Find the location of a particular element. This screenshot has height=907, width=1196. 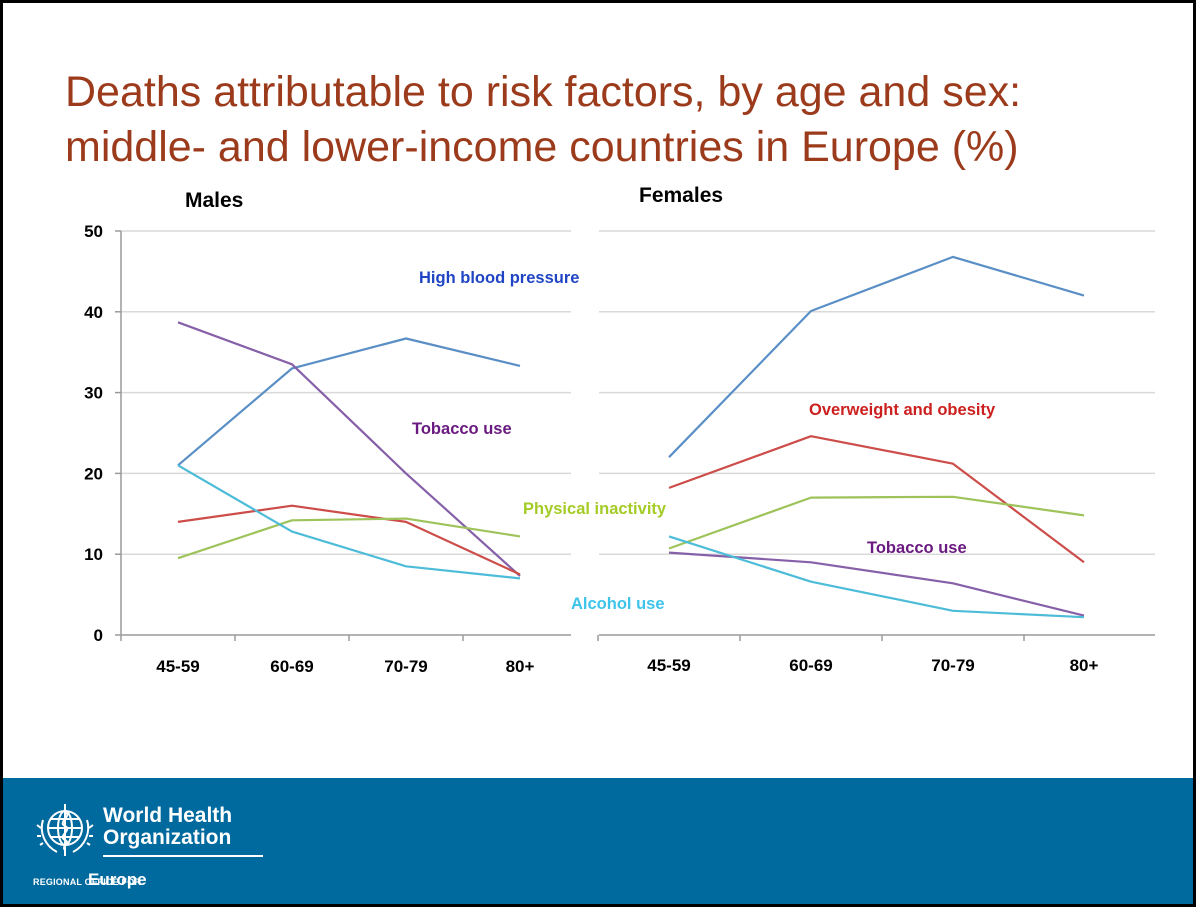

males-category-label: 60-69 is located at coordinates (291, 666).